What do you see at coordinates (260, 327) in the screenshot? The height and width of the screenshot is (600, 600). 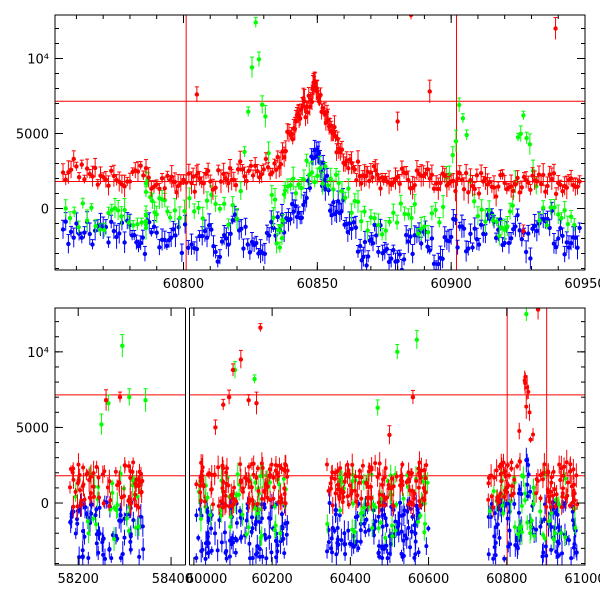 I see `red-outlier-point` at bounding box center [260, 327].